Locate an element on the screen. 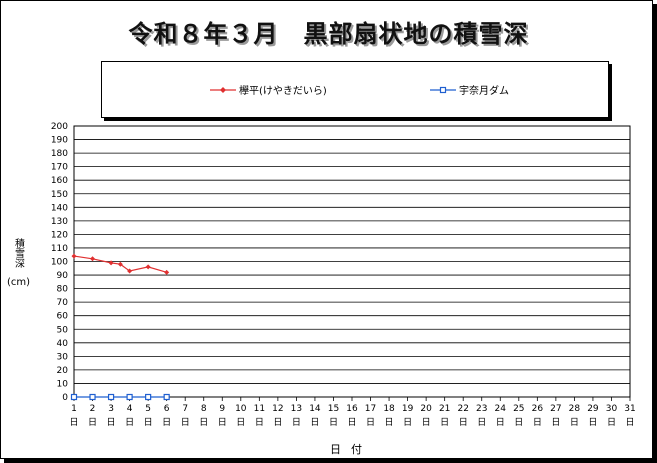  y-tick-label: 110 is located at coordinates (59, 249).